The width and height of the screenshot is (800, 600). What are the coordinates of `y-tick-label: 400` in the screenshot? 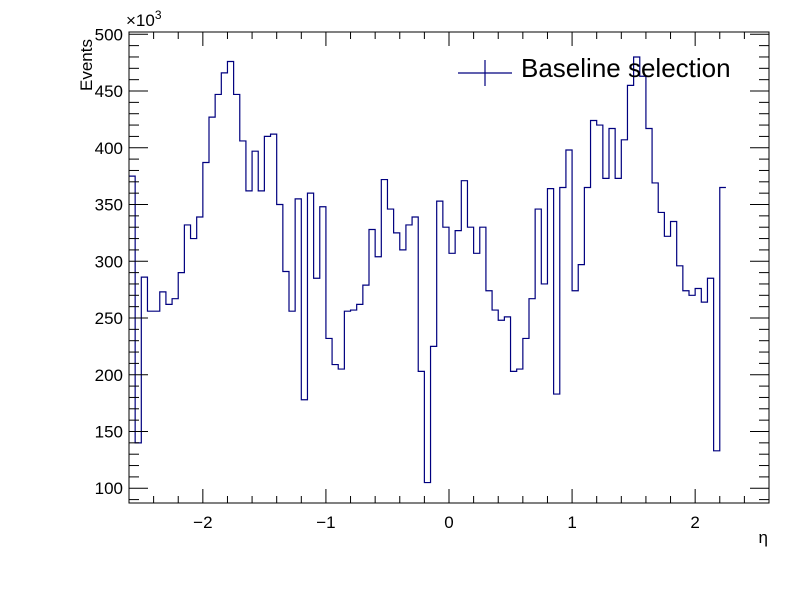 It's located at (109, 148).